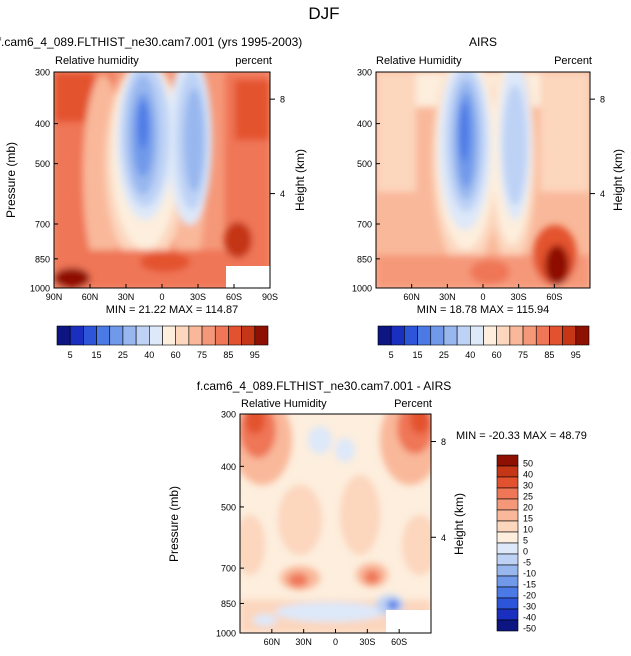 This screenshot has width=631, height=656. I want to click on x-tick-label: 90S, so click(270, 297).